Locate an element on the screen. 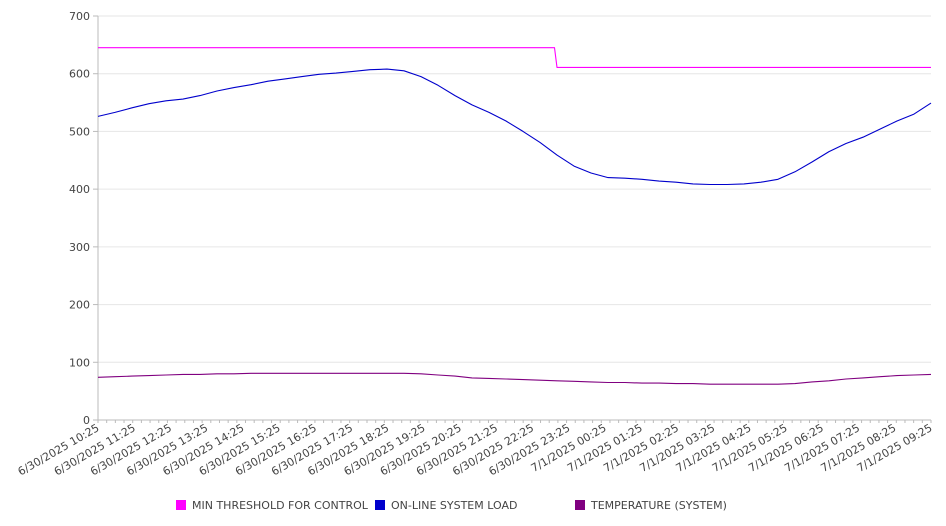 The image size is (946, 526). y-tick-label: 100 is located at coordinates (79, 362).